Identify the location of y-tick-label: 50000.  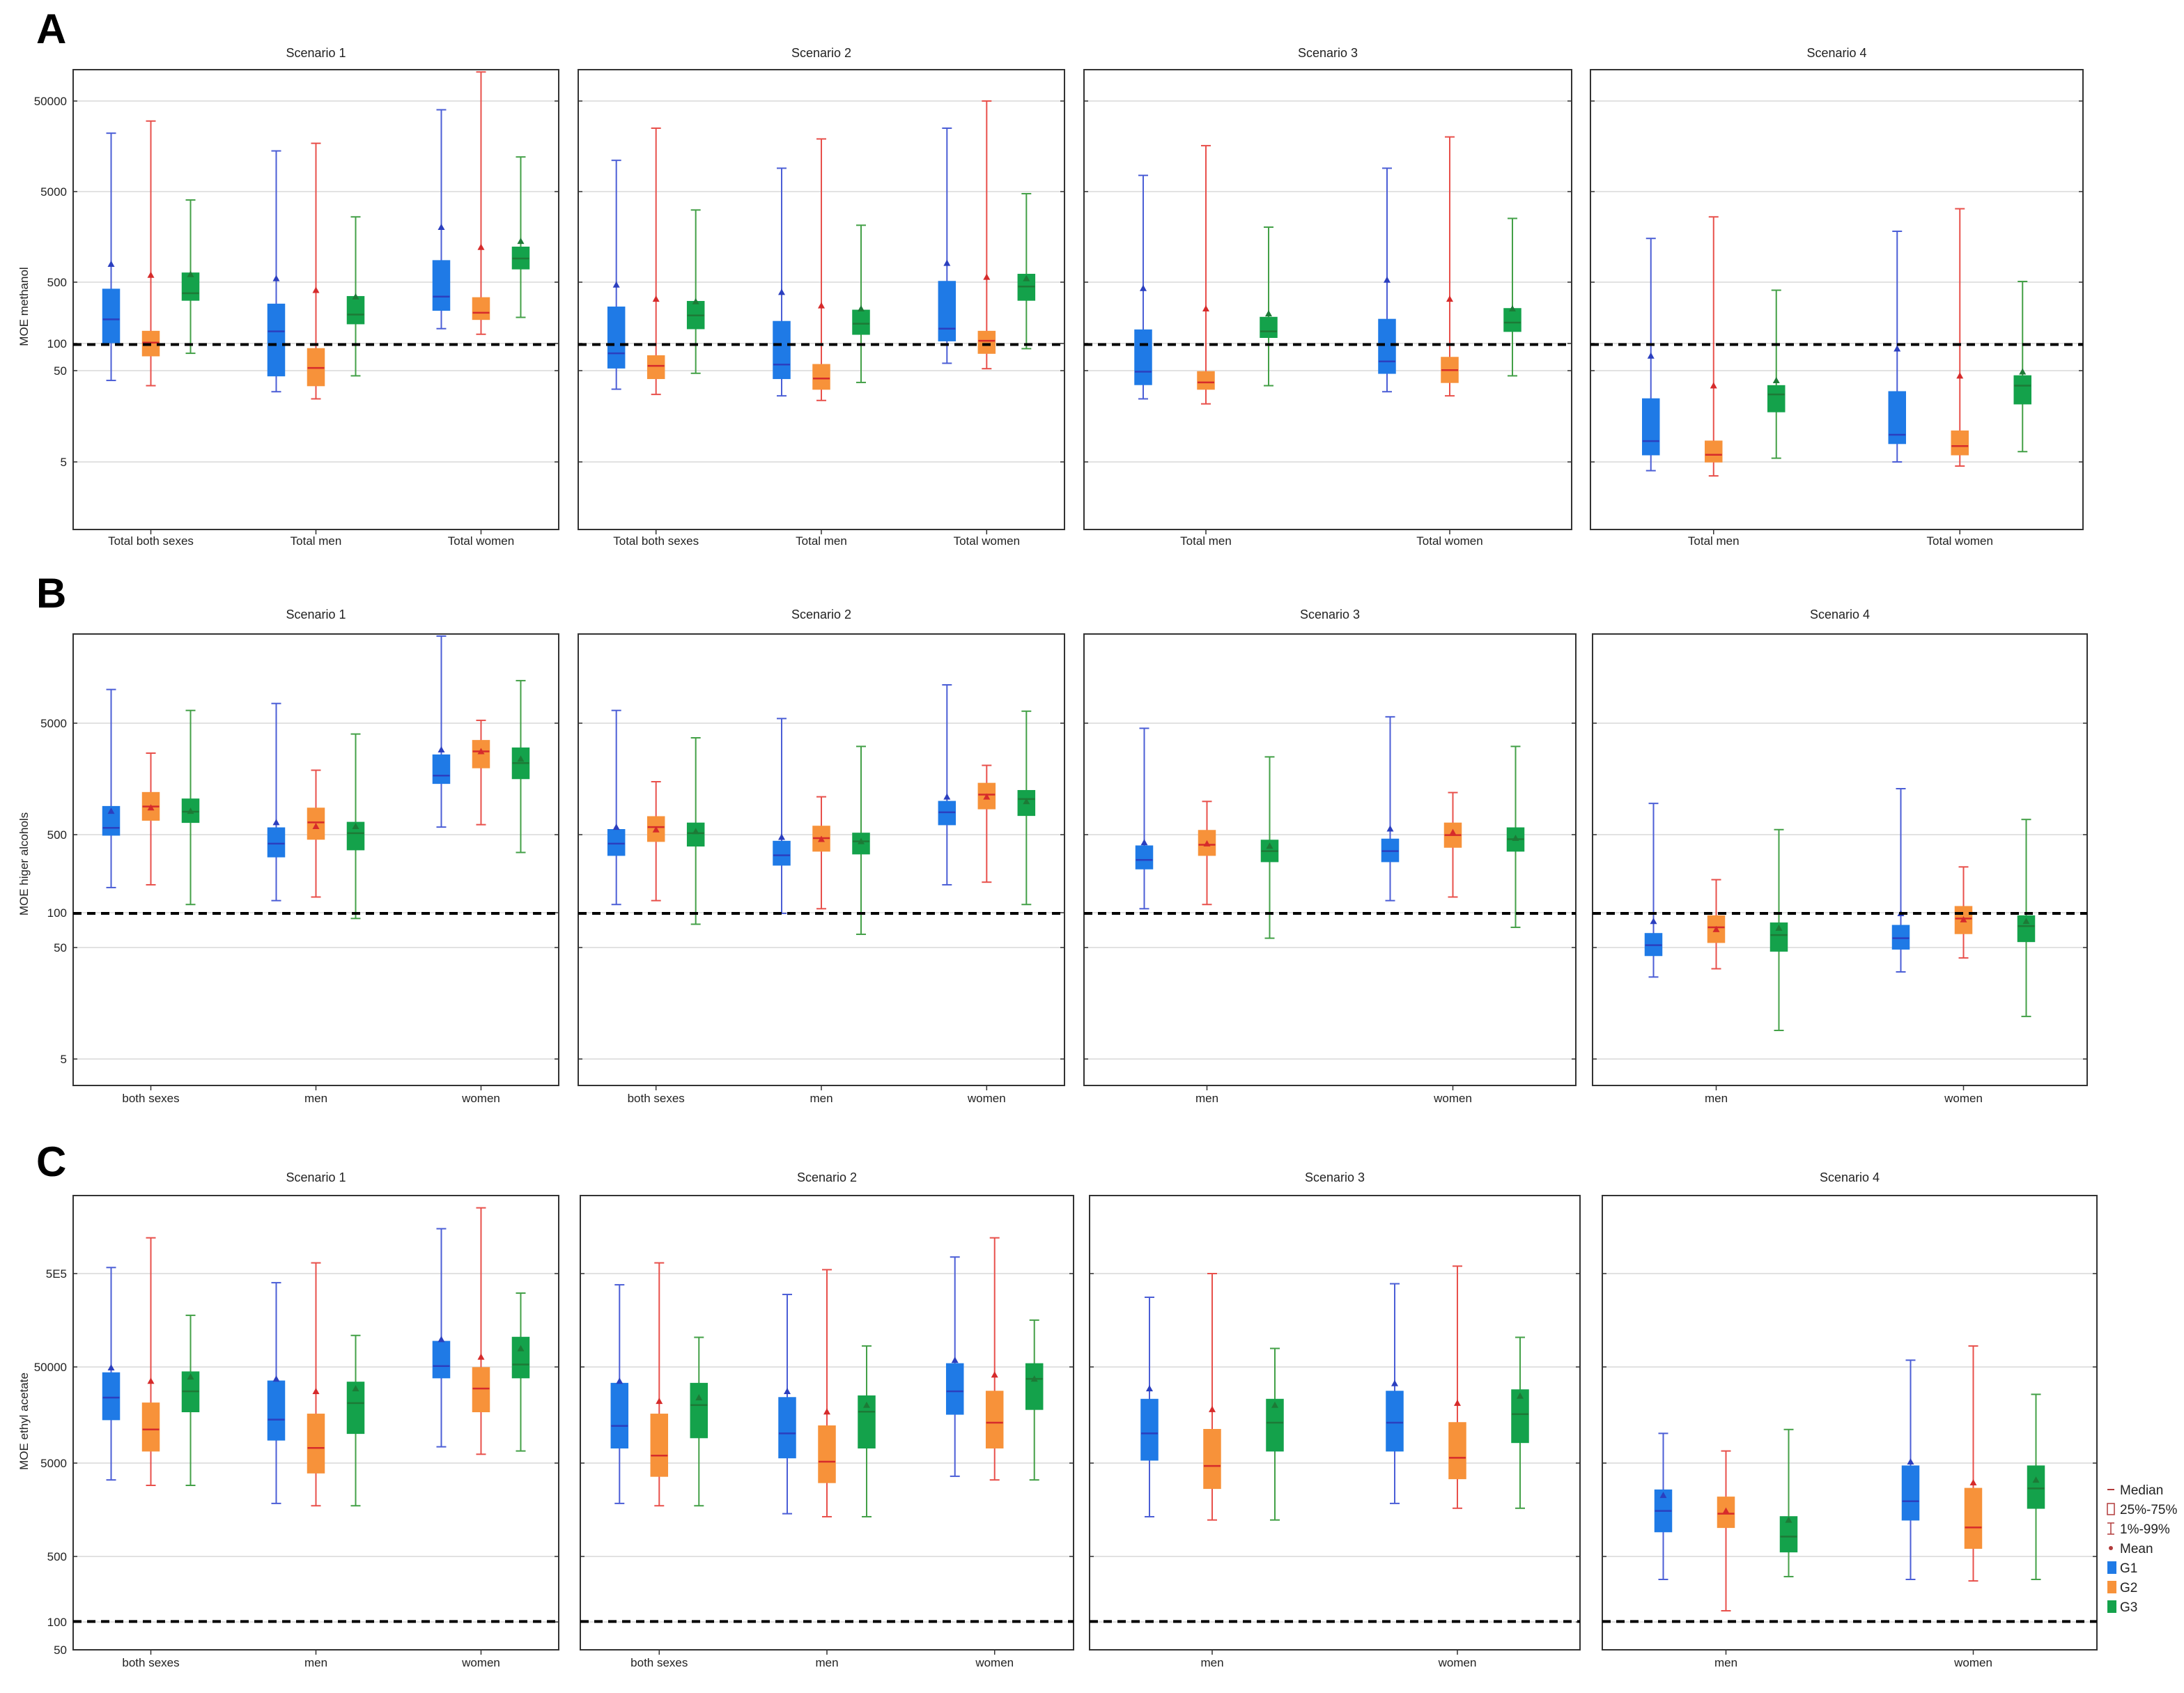
(50, 1367).